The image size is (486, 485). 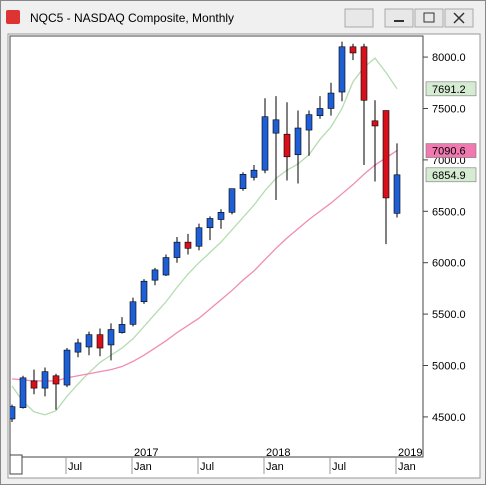 I want to click on close-icon, so click(x=459, y=18).